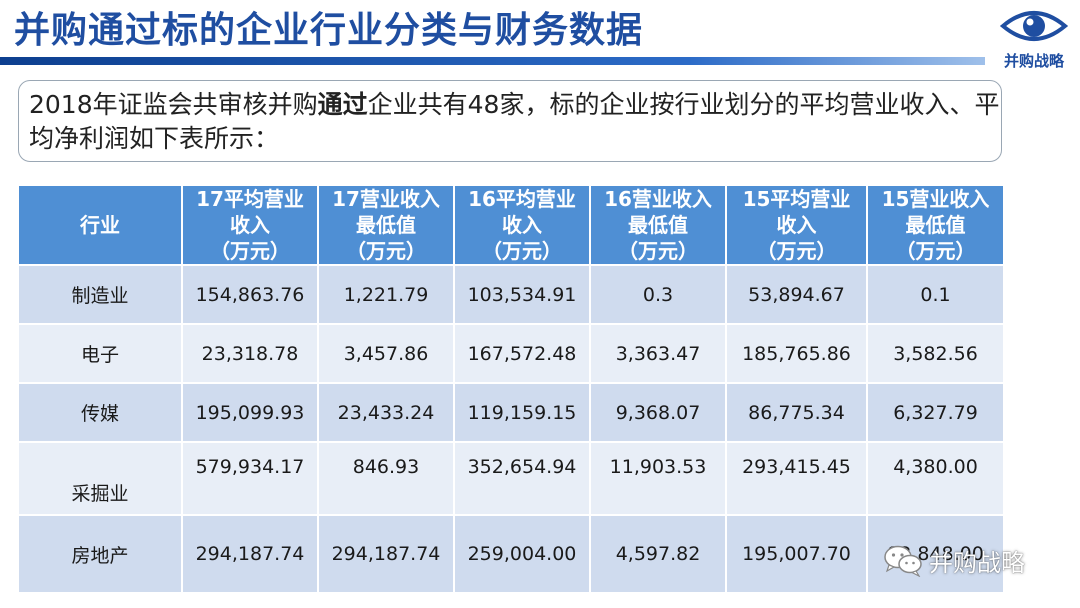 The width and height of the screenshot is (1080, 608). Describe the element at coordinates (935, 412) in the screenshot. I see `table-cell: 6,327.79` at that location.